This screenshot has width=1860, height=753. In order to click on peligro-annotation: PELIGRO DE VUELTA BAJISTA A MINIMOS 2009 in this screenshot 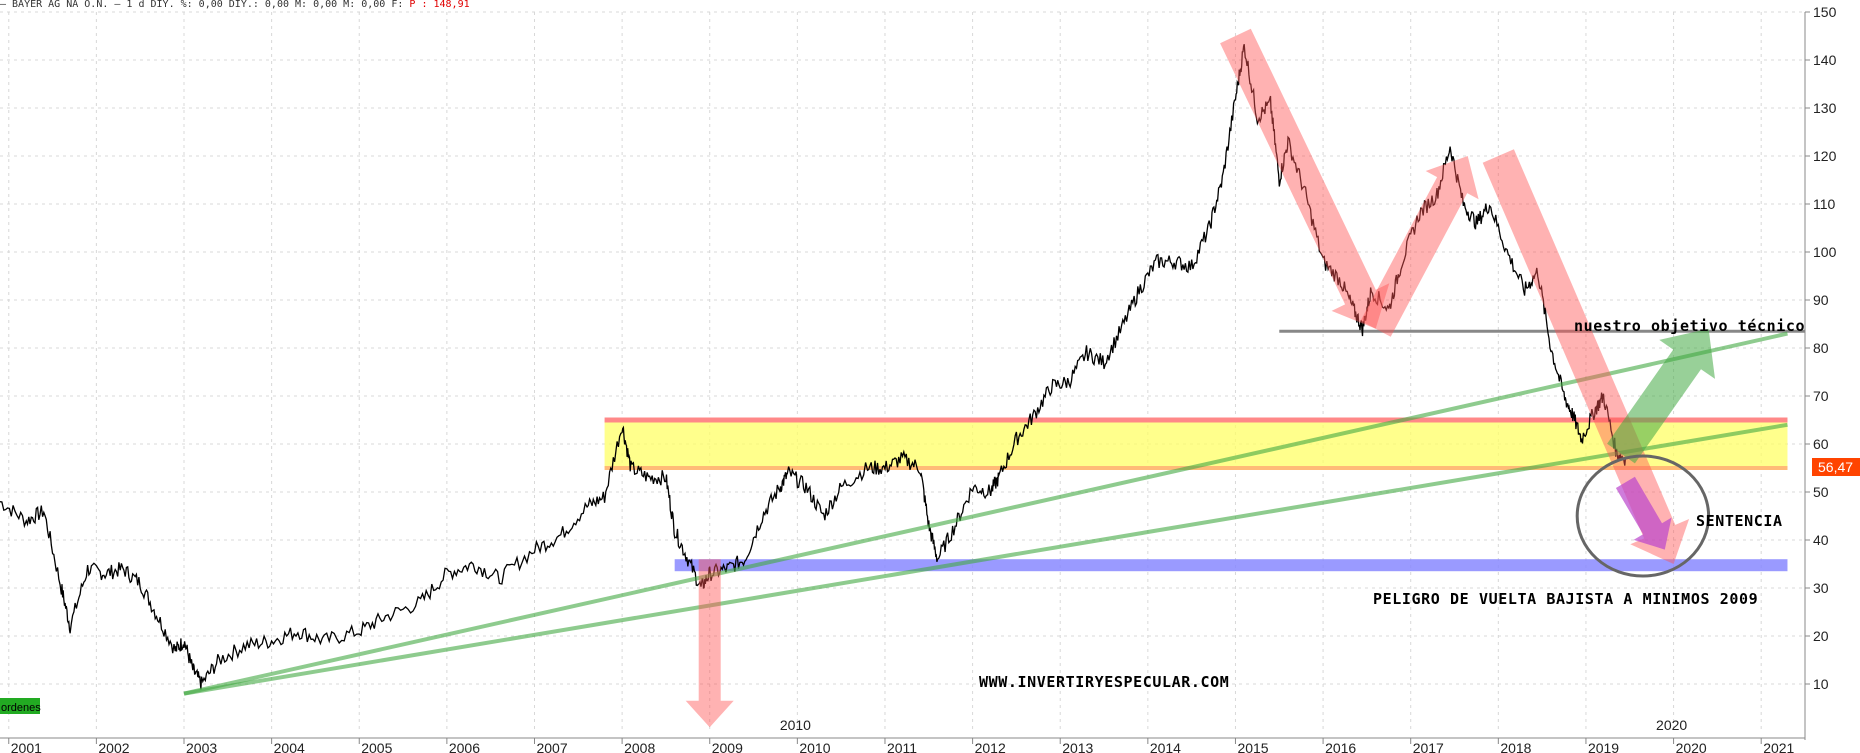, I will do `click(1565, 599)`.